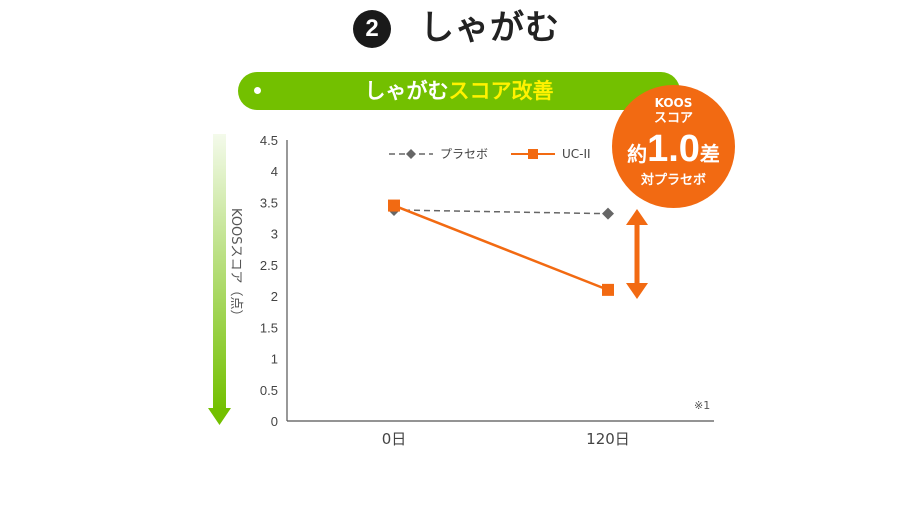 Image resolution: width=920 pixels, height=525 pixels. What do you see at coordinates (490, 154) in the screenshot?
I see `legend: プラセボ UC-II` at bounding box center [490, 154].